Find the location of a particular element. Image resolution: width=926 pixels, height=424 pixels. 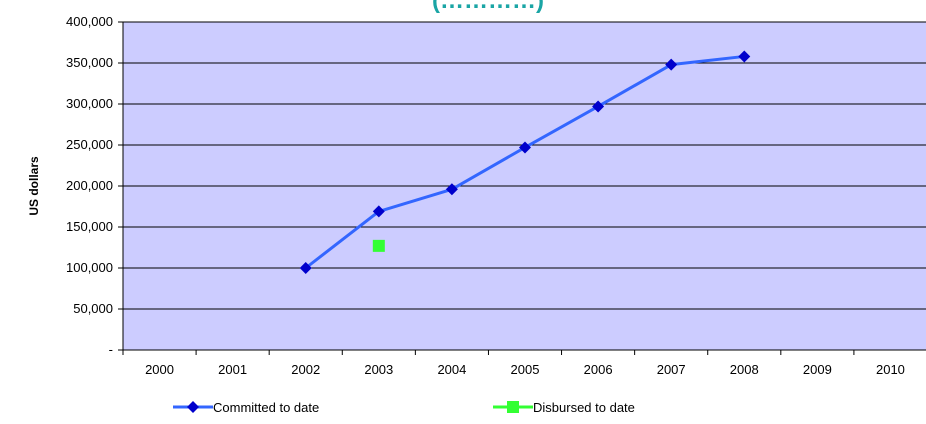

legend: Committed to date Disbursed to date is located at coordinates (404, 407).